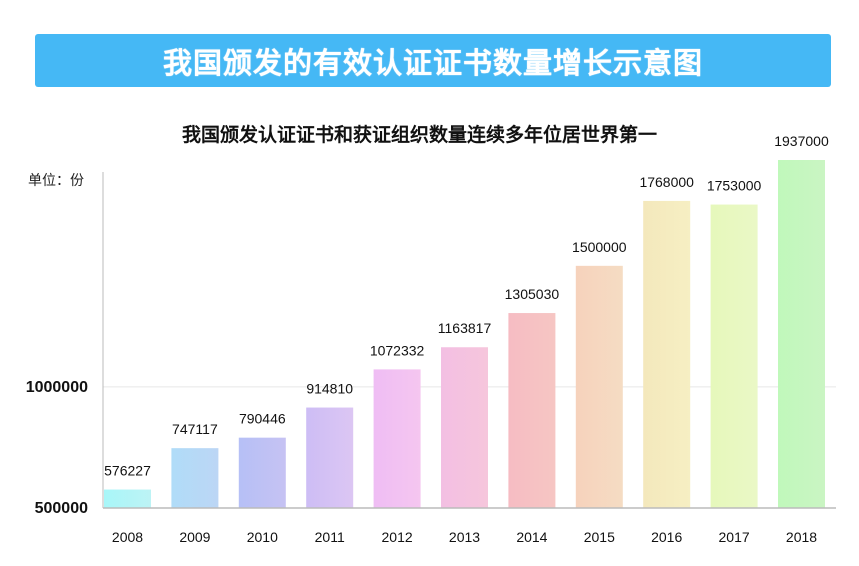 The width and height of the screenshot is (859, 566). Describe the element at coordinates (666, 182) in the screenshot. I see `value-label: 1768000` at that location.